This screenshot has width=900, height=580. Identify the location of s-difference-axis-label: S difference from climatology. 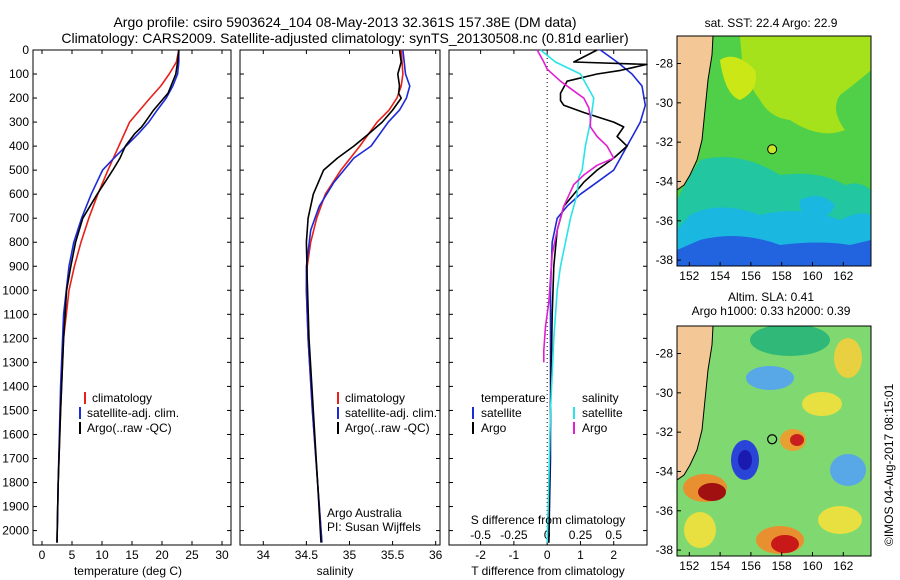
(548, 520).